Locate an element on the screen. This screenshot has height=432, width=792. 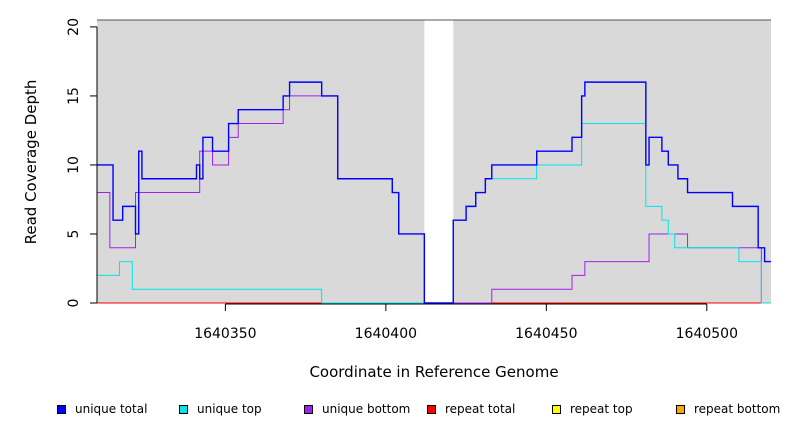
legend-label: unique bottom is located at coordinates (366, 409).